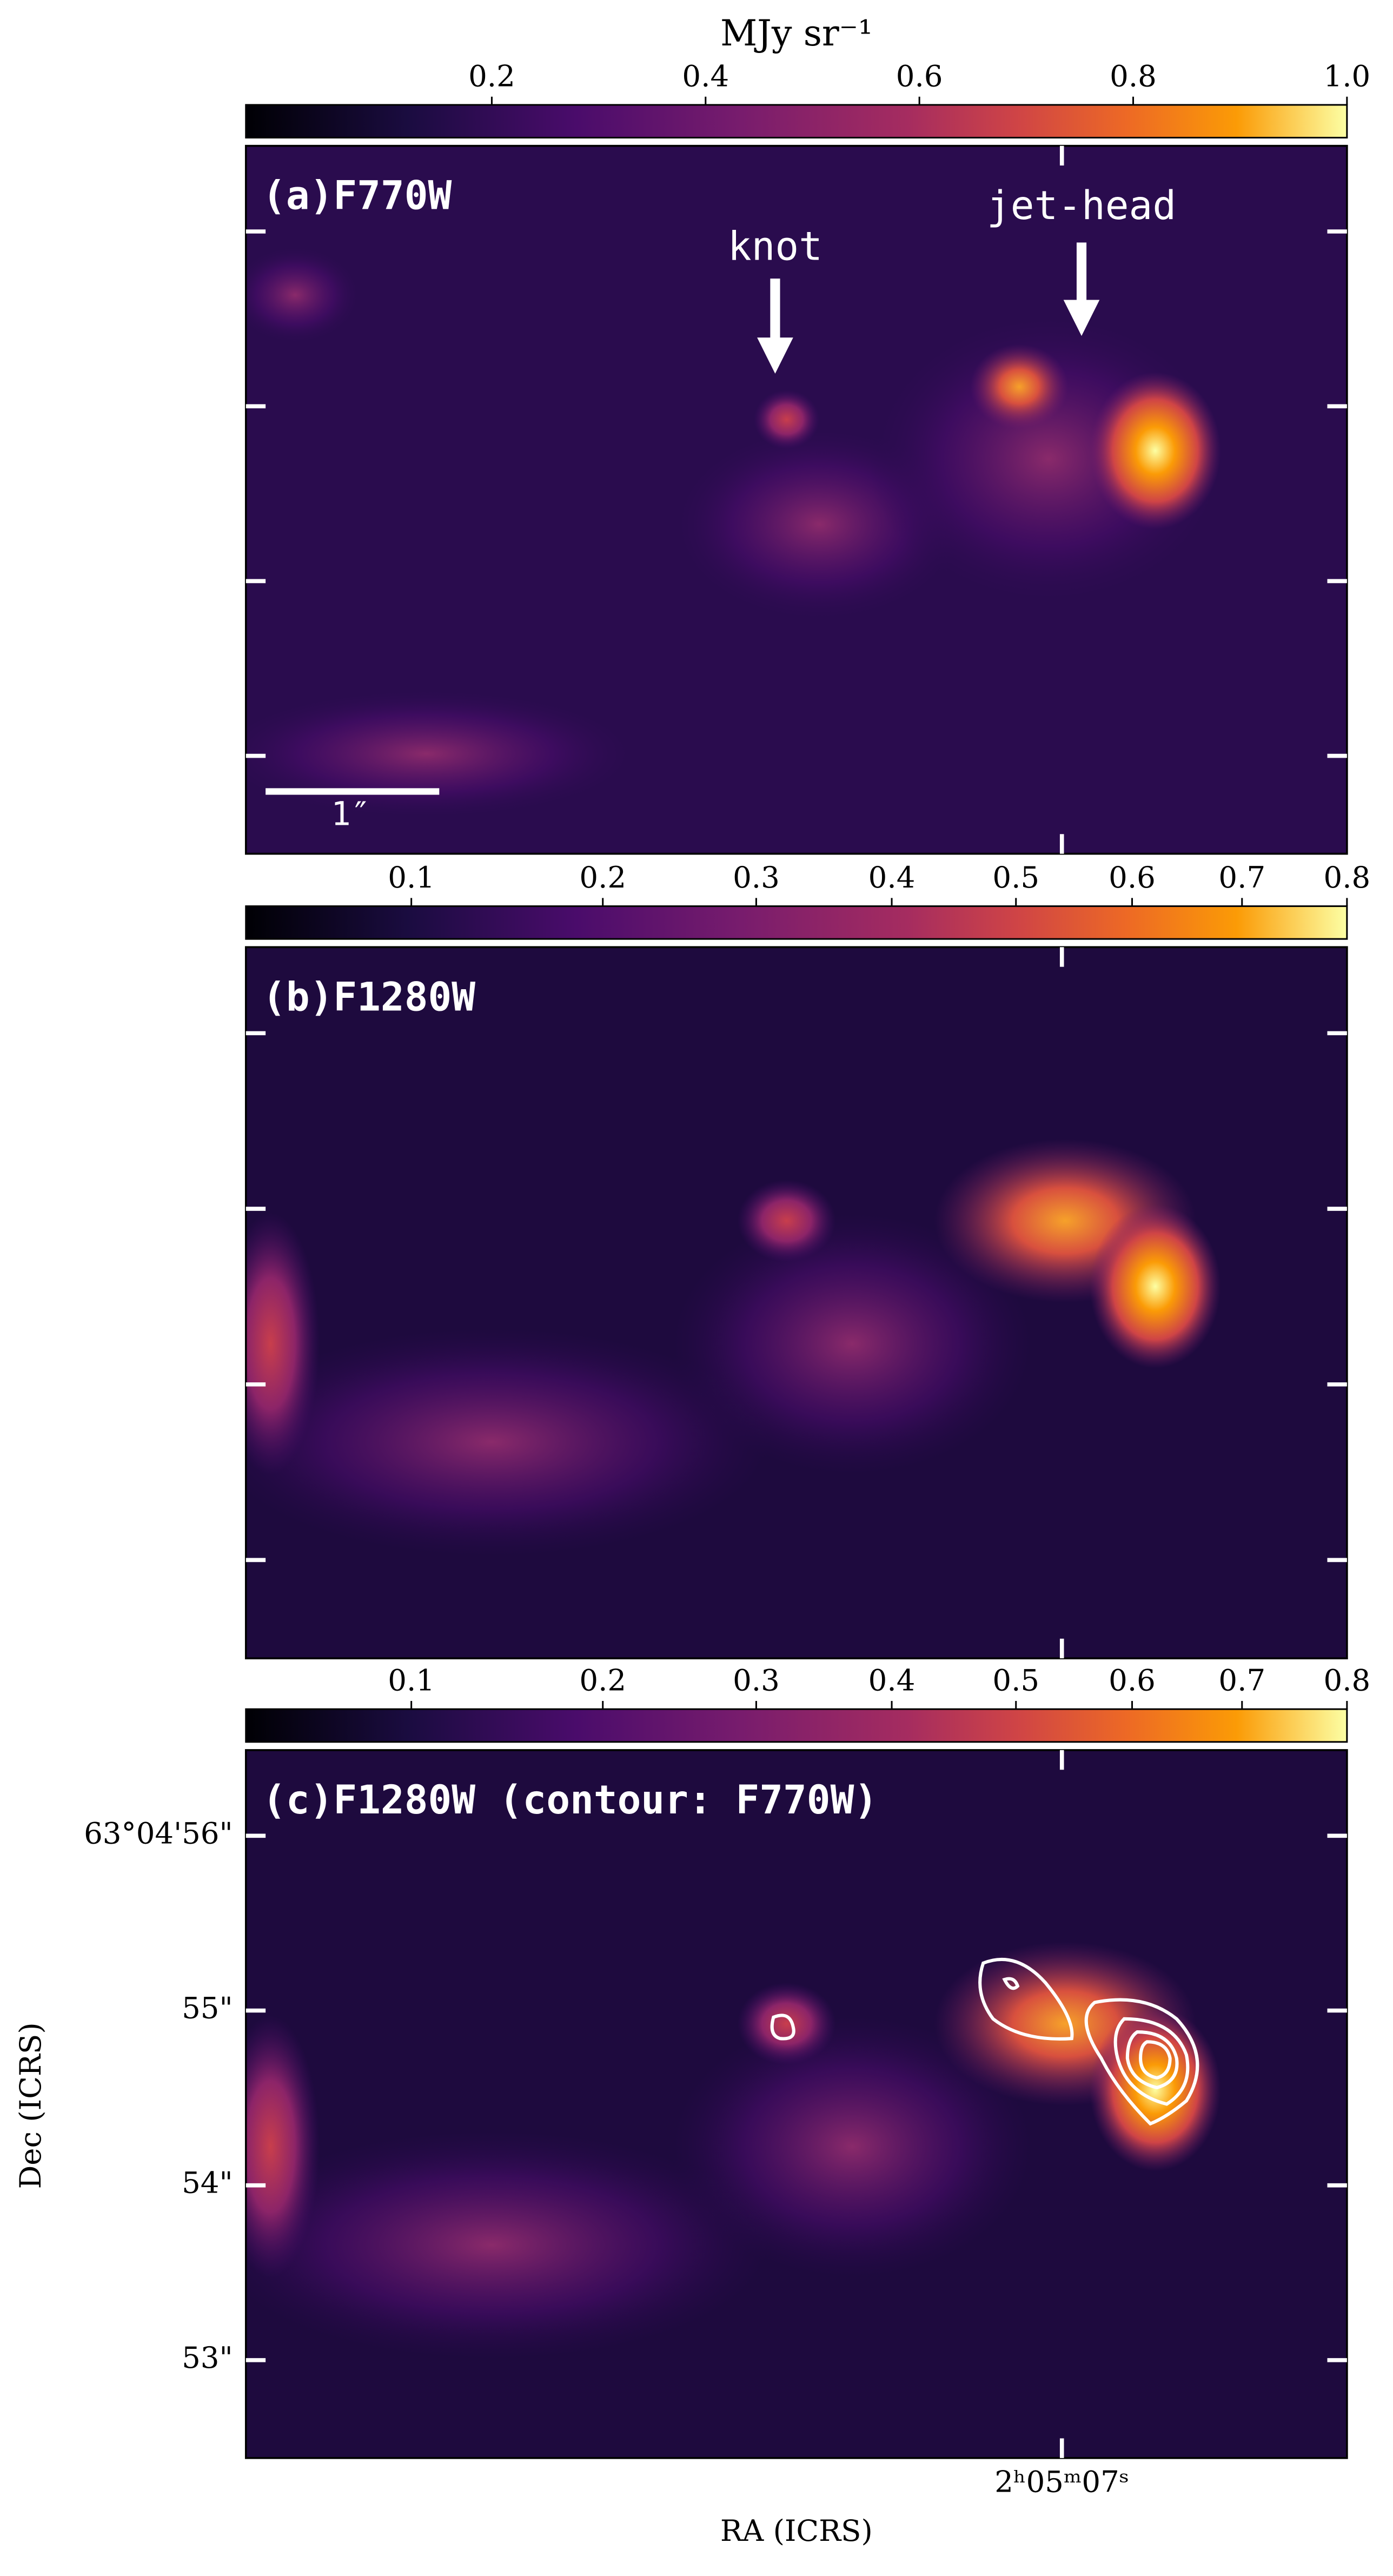  What do you see at coordinates (1347, 76) in the screenshot?
I see `colorbar-tick-label: 1.0` at bounding box center [1347, 76].